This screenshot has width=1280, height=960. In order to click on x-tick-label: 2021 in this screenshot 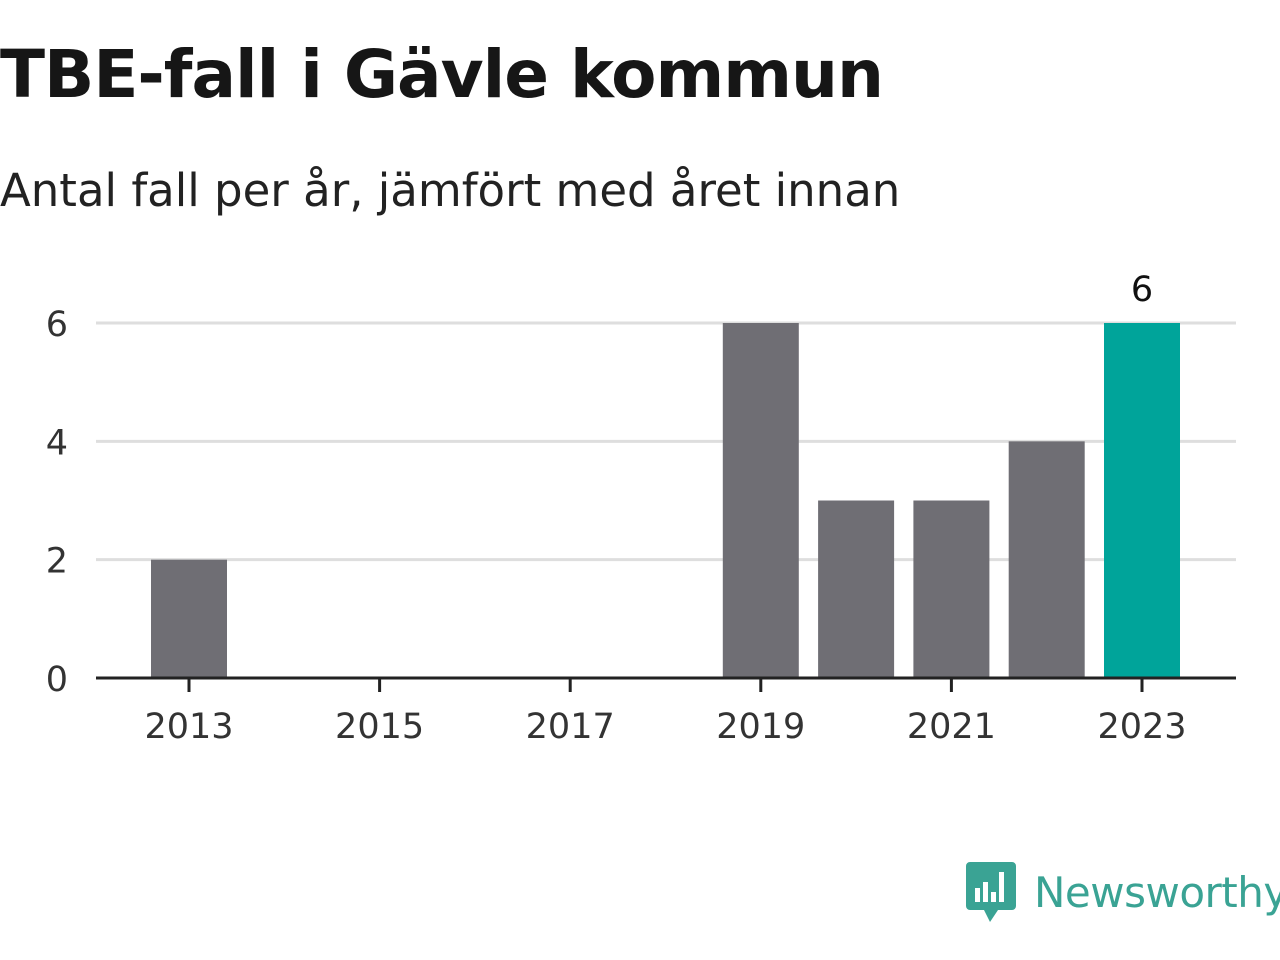, I will do `click(951, 727)`.